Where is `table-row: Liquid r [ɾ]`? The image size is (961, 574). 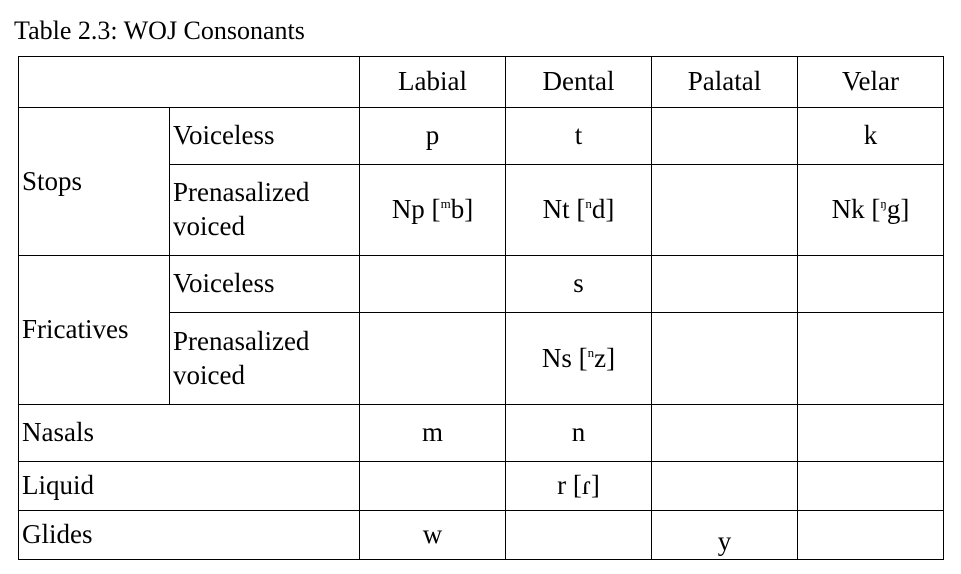
table-row: Liquid r [ɾ] is located at coordinates (481, 486).